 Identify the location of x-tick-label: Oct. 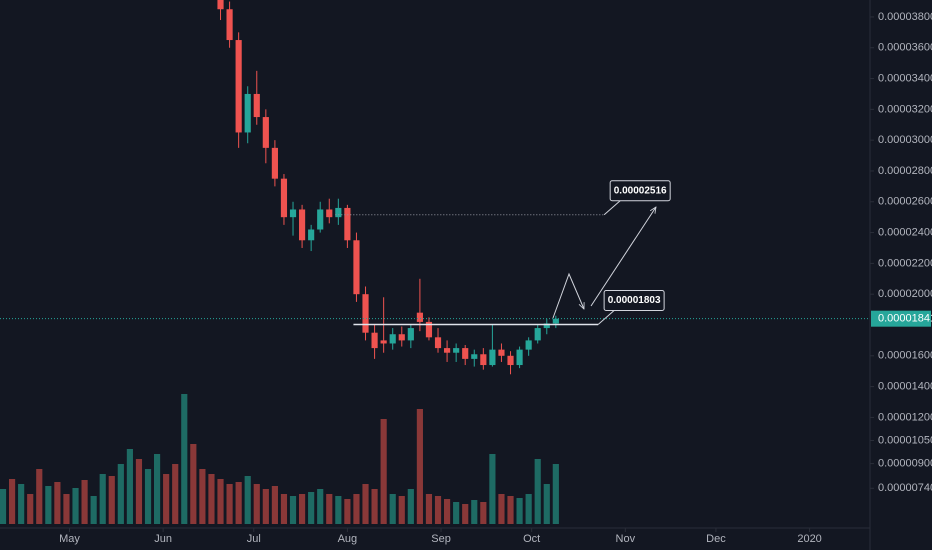
(531, 539).